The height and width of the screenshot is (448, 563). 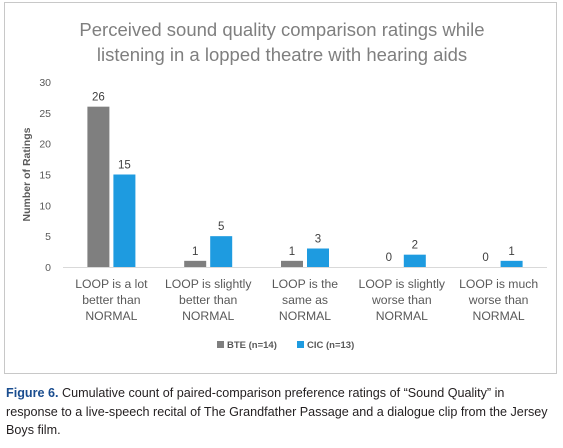 What do you see at coordinates (124, 166) in the screenshot?
I see `data-label: 15` at bounding box center [124, 166].